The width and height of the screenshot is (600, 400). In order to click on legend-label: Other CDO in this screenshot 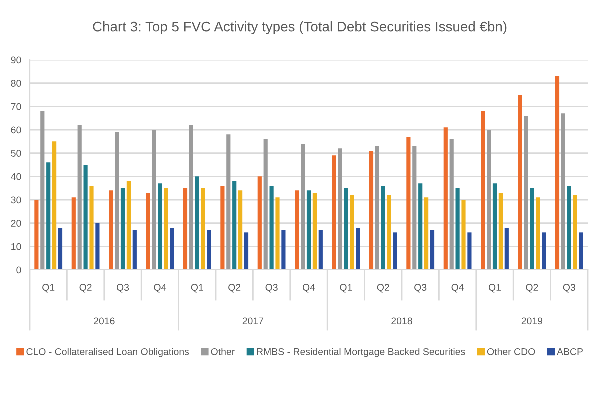, I will do `click(511, 352)`.